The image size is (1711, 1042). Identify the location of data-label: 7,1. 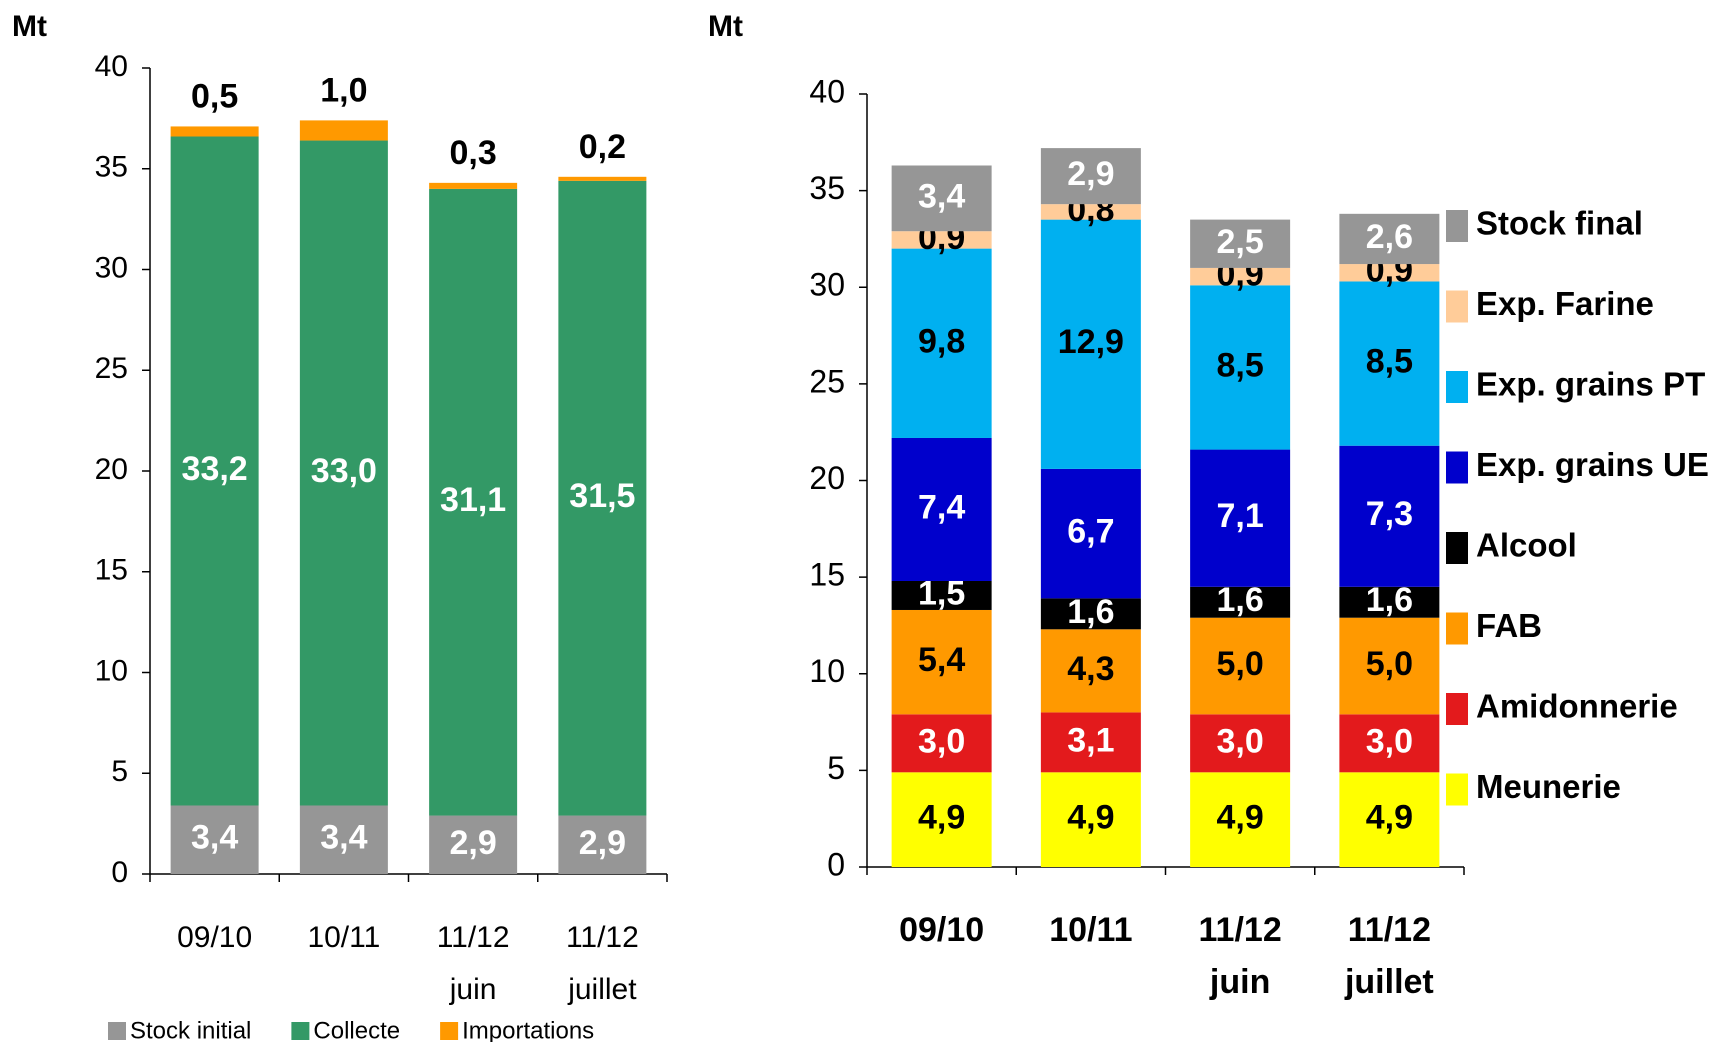
(1239, 516).